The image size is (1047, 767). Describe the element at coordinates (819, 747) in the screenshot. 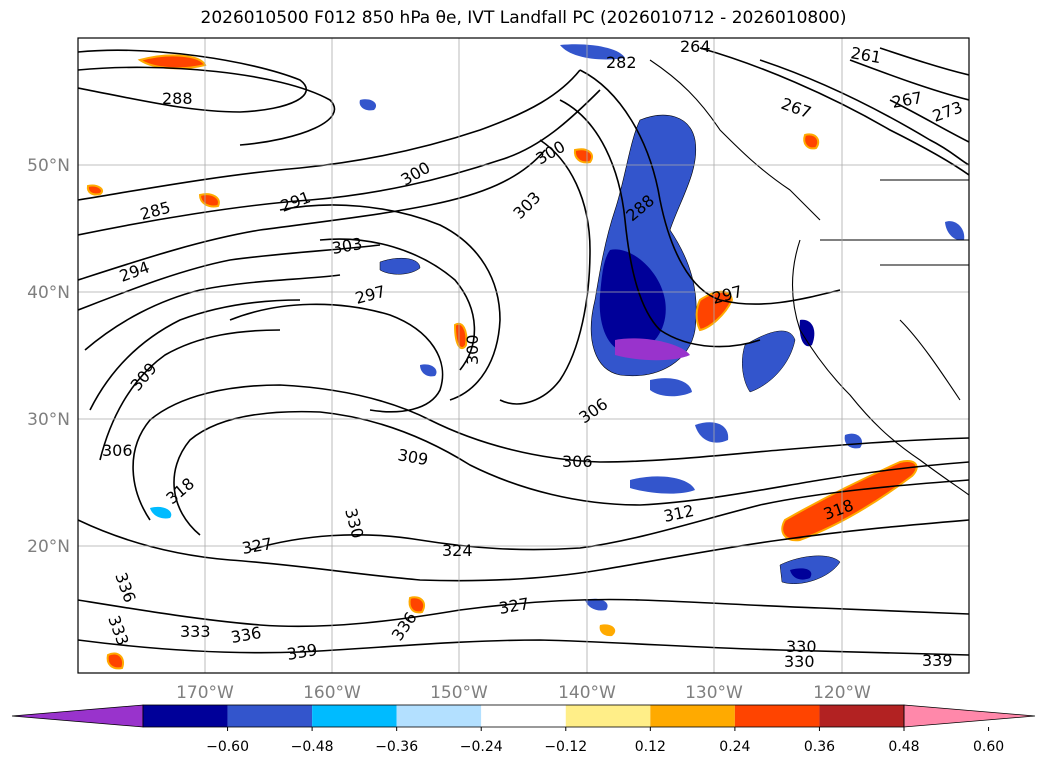

I see `colorbar-tick-label: 0.36` at that location.